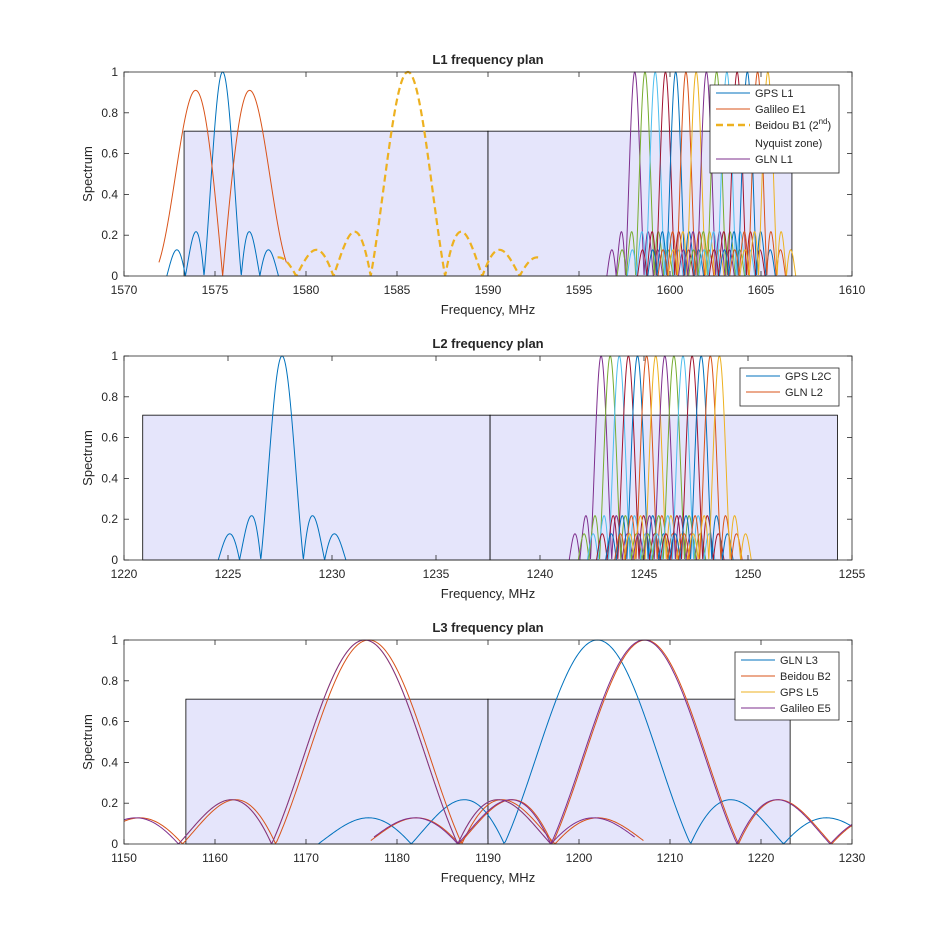 The width and height of the screenshot is (944, 948). What do you see at coordinates (215, 290) in the screenshot?
I see `x-tick-label: 1575` at bounding box center [215, 290].